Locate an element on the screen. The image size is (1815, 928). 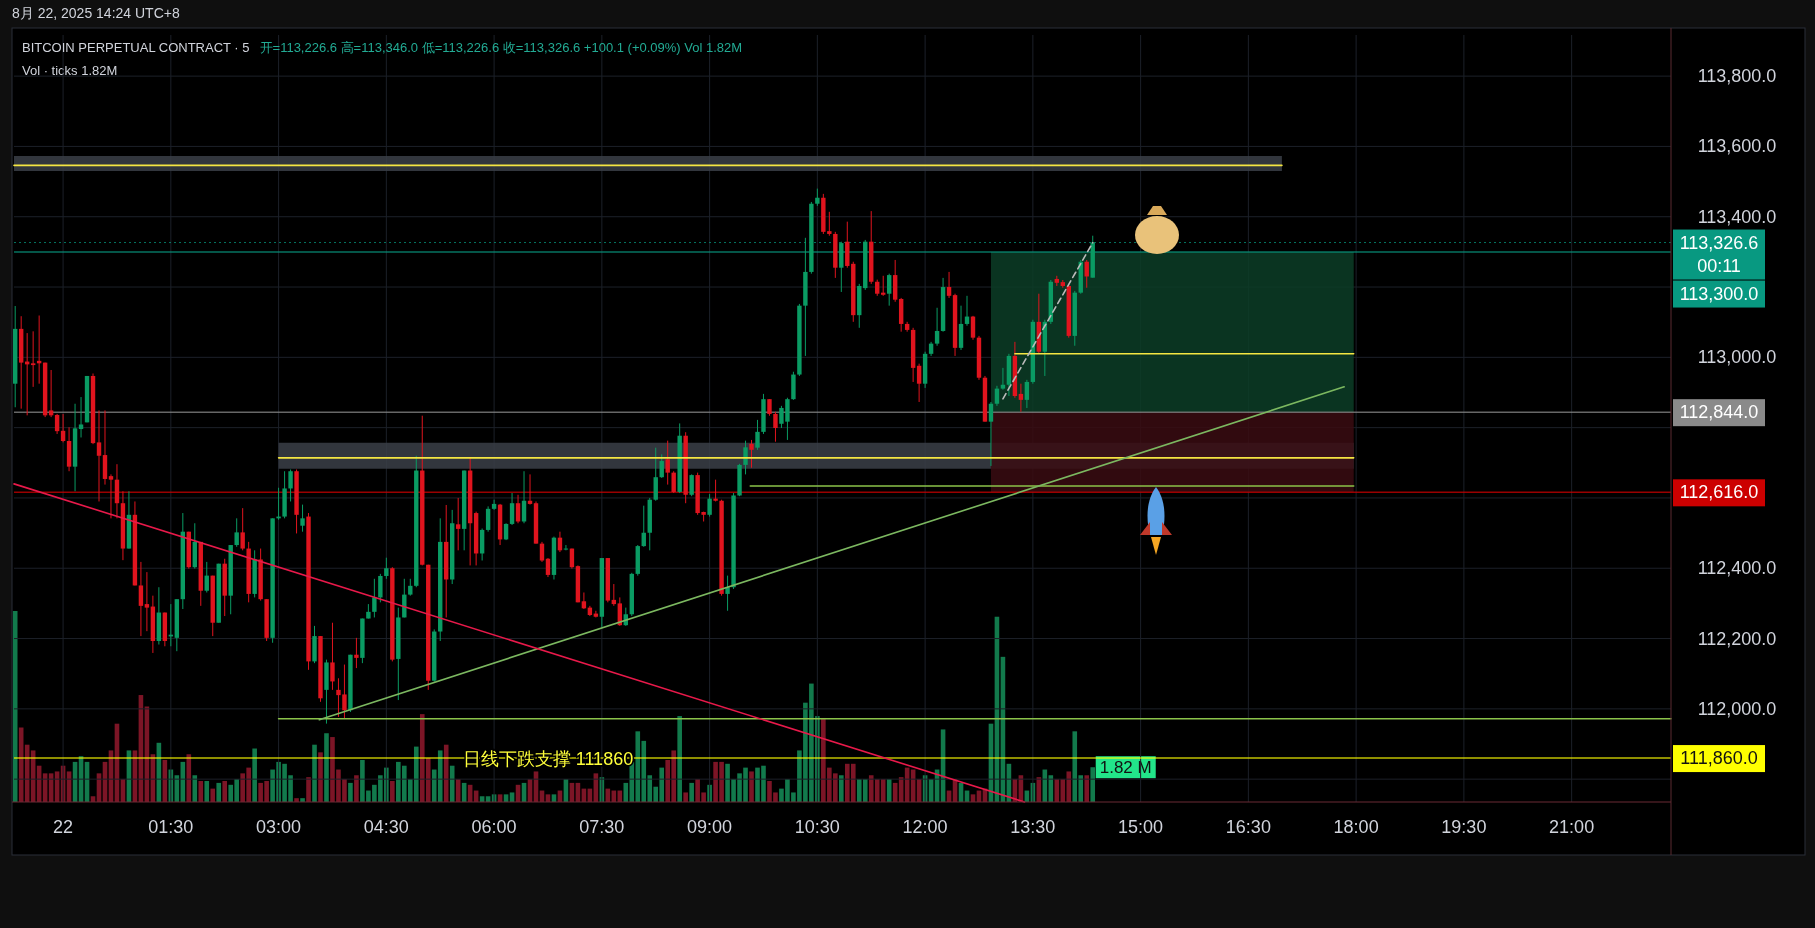
x-tick-label: 15:00 is located at coordinates (1141, 827).